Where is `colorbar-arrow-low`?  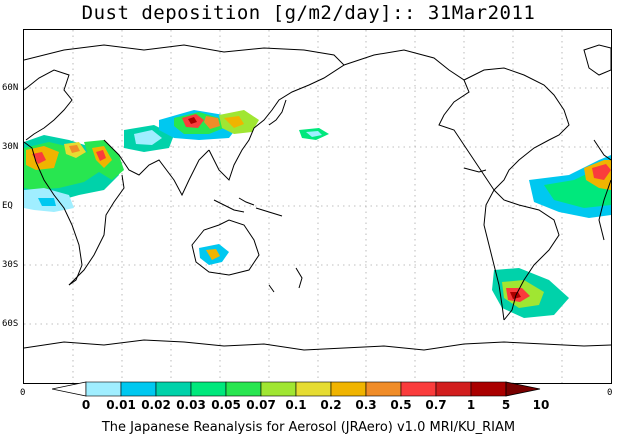 colorbar-arrow-low is located at coordinates (69, 389).